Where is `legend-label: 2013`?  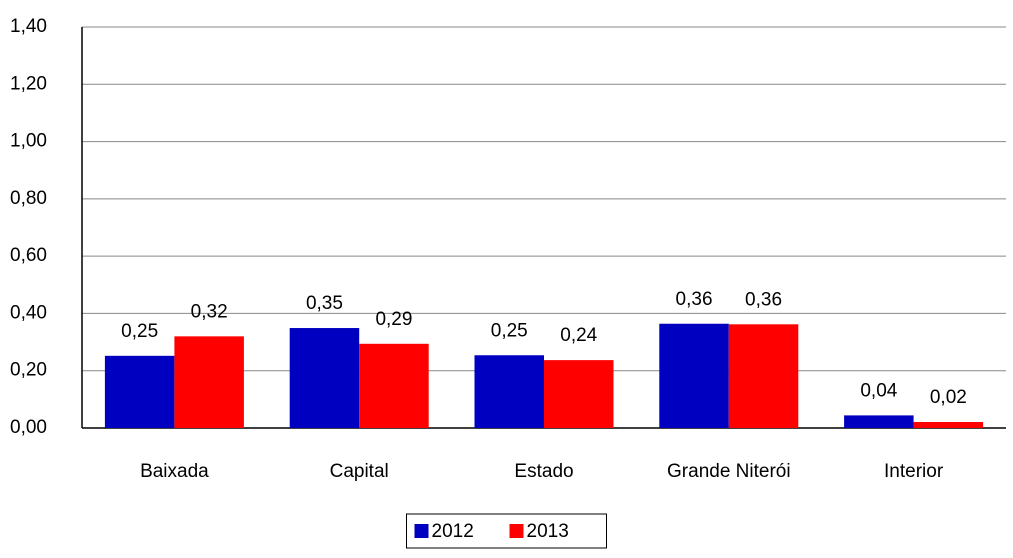 legend-label: 2013 is located at coordinates (548, 531).